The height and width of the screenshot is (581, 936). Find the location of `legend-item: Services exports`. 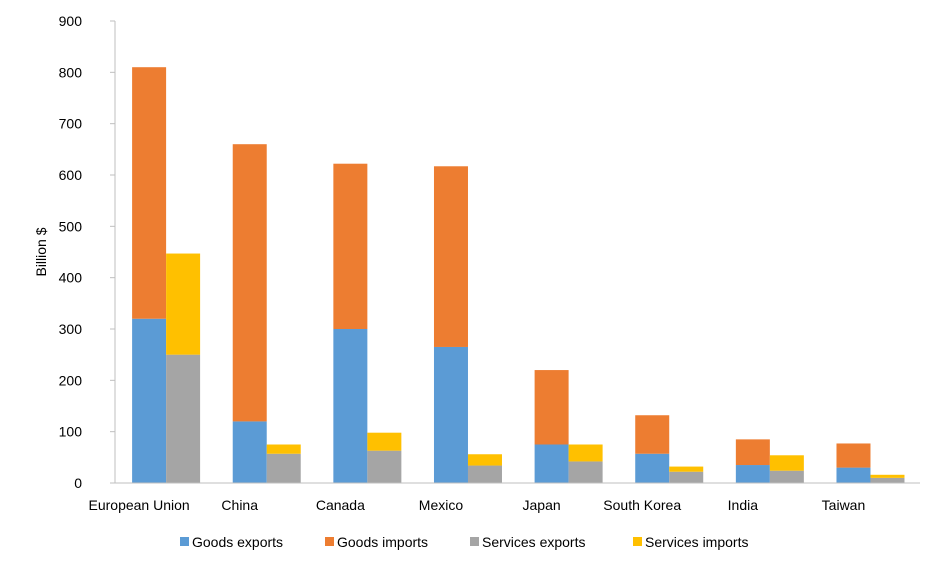

legend-item: Services exports is located at coordinates (527, 542).